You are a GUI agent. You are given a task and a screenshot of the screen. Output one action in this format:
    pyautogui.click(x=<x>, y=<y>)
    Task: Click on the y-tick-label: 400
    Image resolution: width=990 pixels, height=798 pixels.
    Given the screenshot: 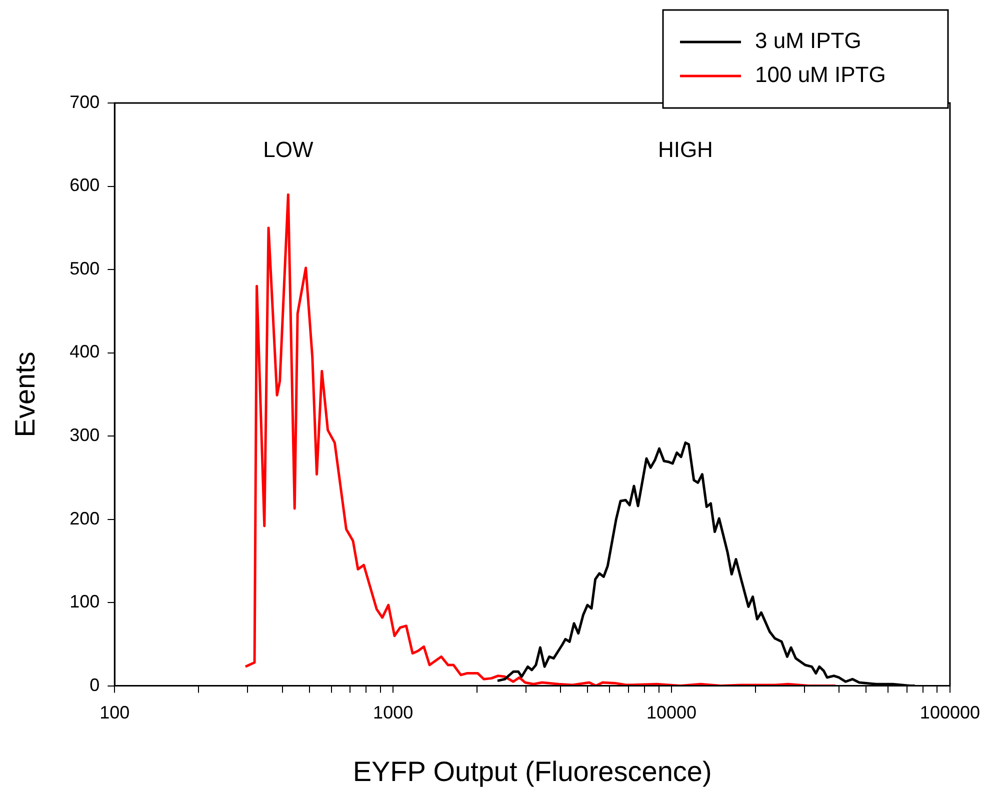 What is the action you would take?
    pyautogui.click(x=85, y=352)
    